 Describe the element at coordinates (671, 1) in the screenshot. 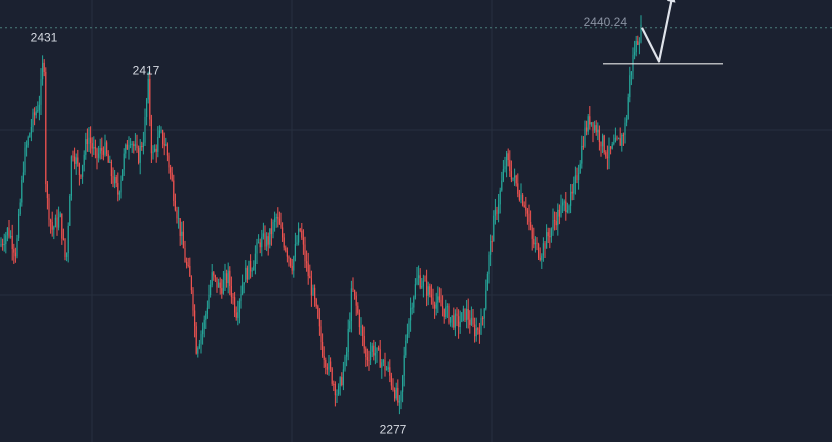

I see `projection-arrow-head` at that location.